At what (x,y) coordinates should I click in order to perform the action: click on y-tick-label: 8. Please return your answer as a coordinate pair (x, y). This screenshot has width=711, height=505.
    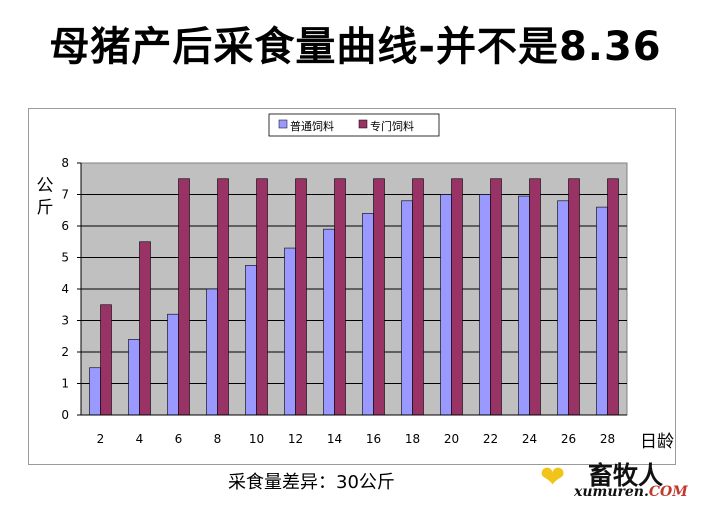
    Looking at the image, I should click on (65, 163).